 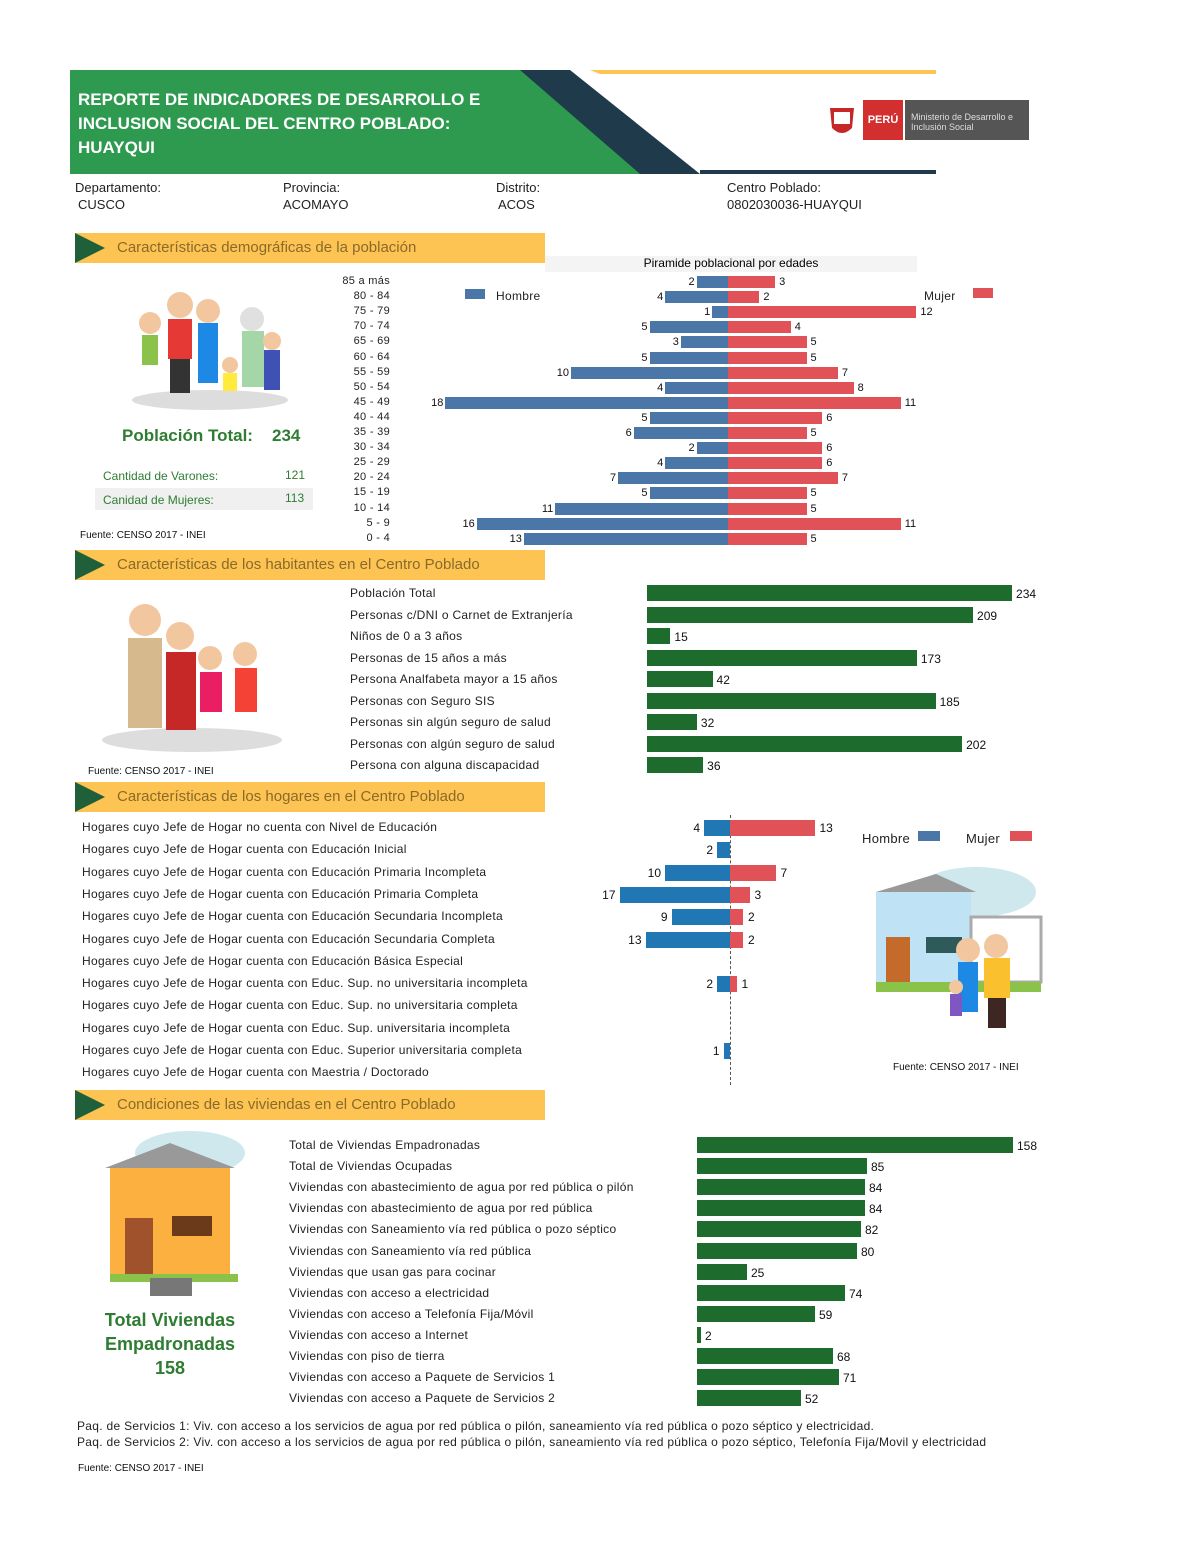 I want to click on pyramid-value-mujer: 11, so click(x=910, y=523).